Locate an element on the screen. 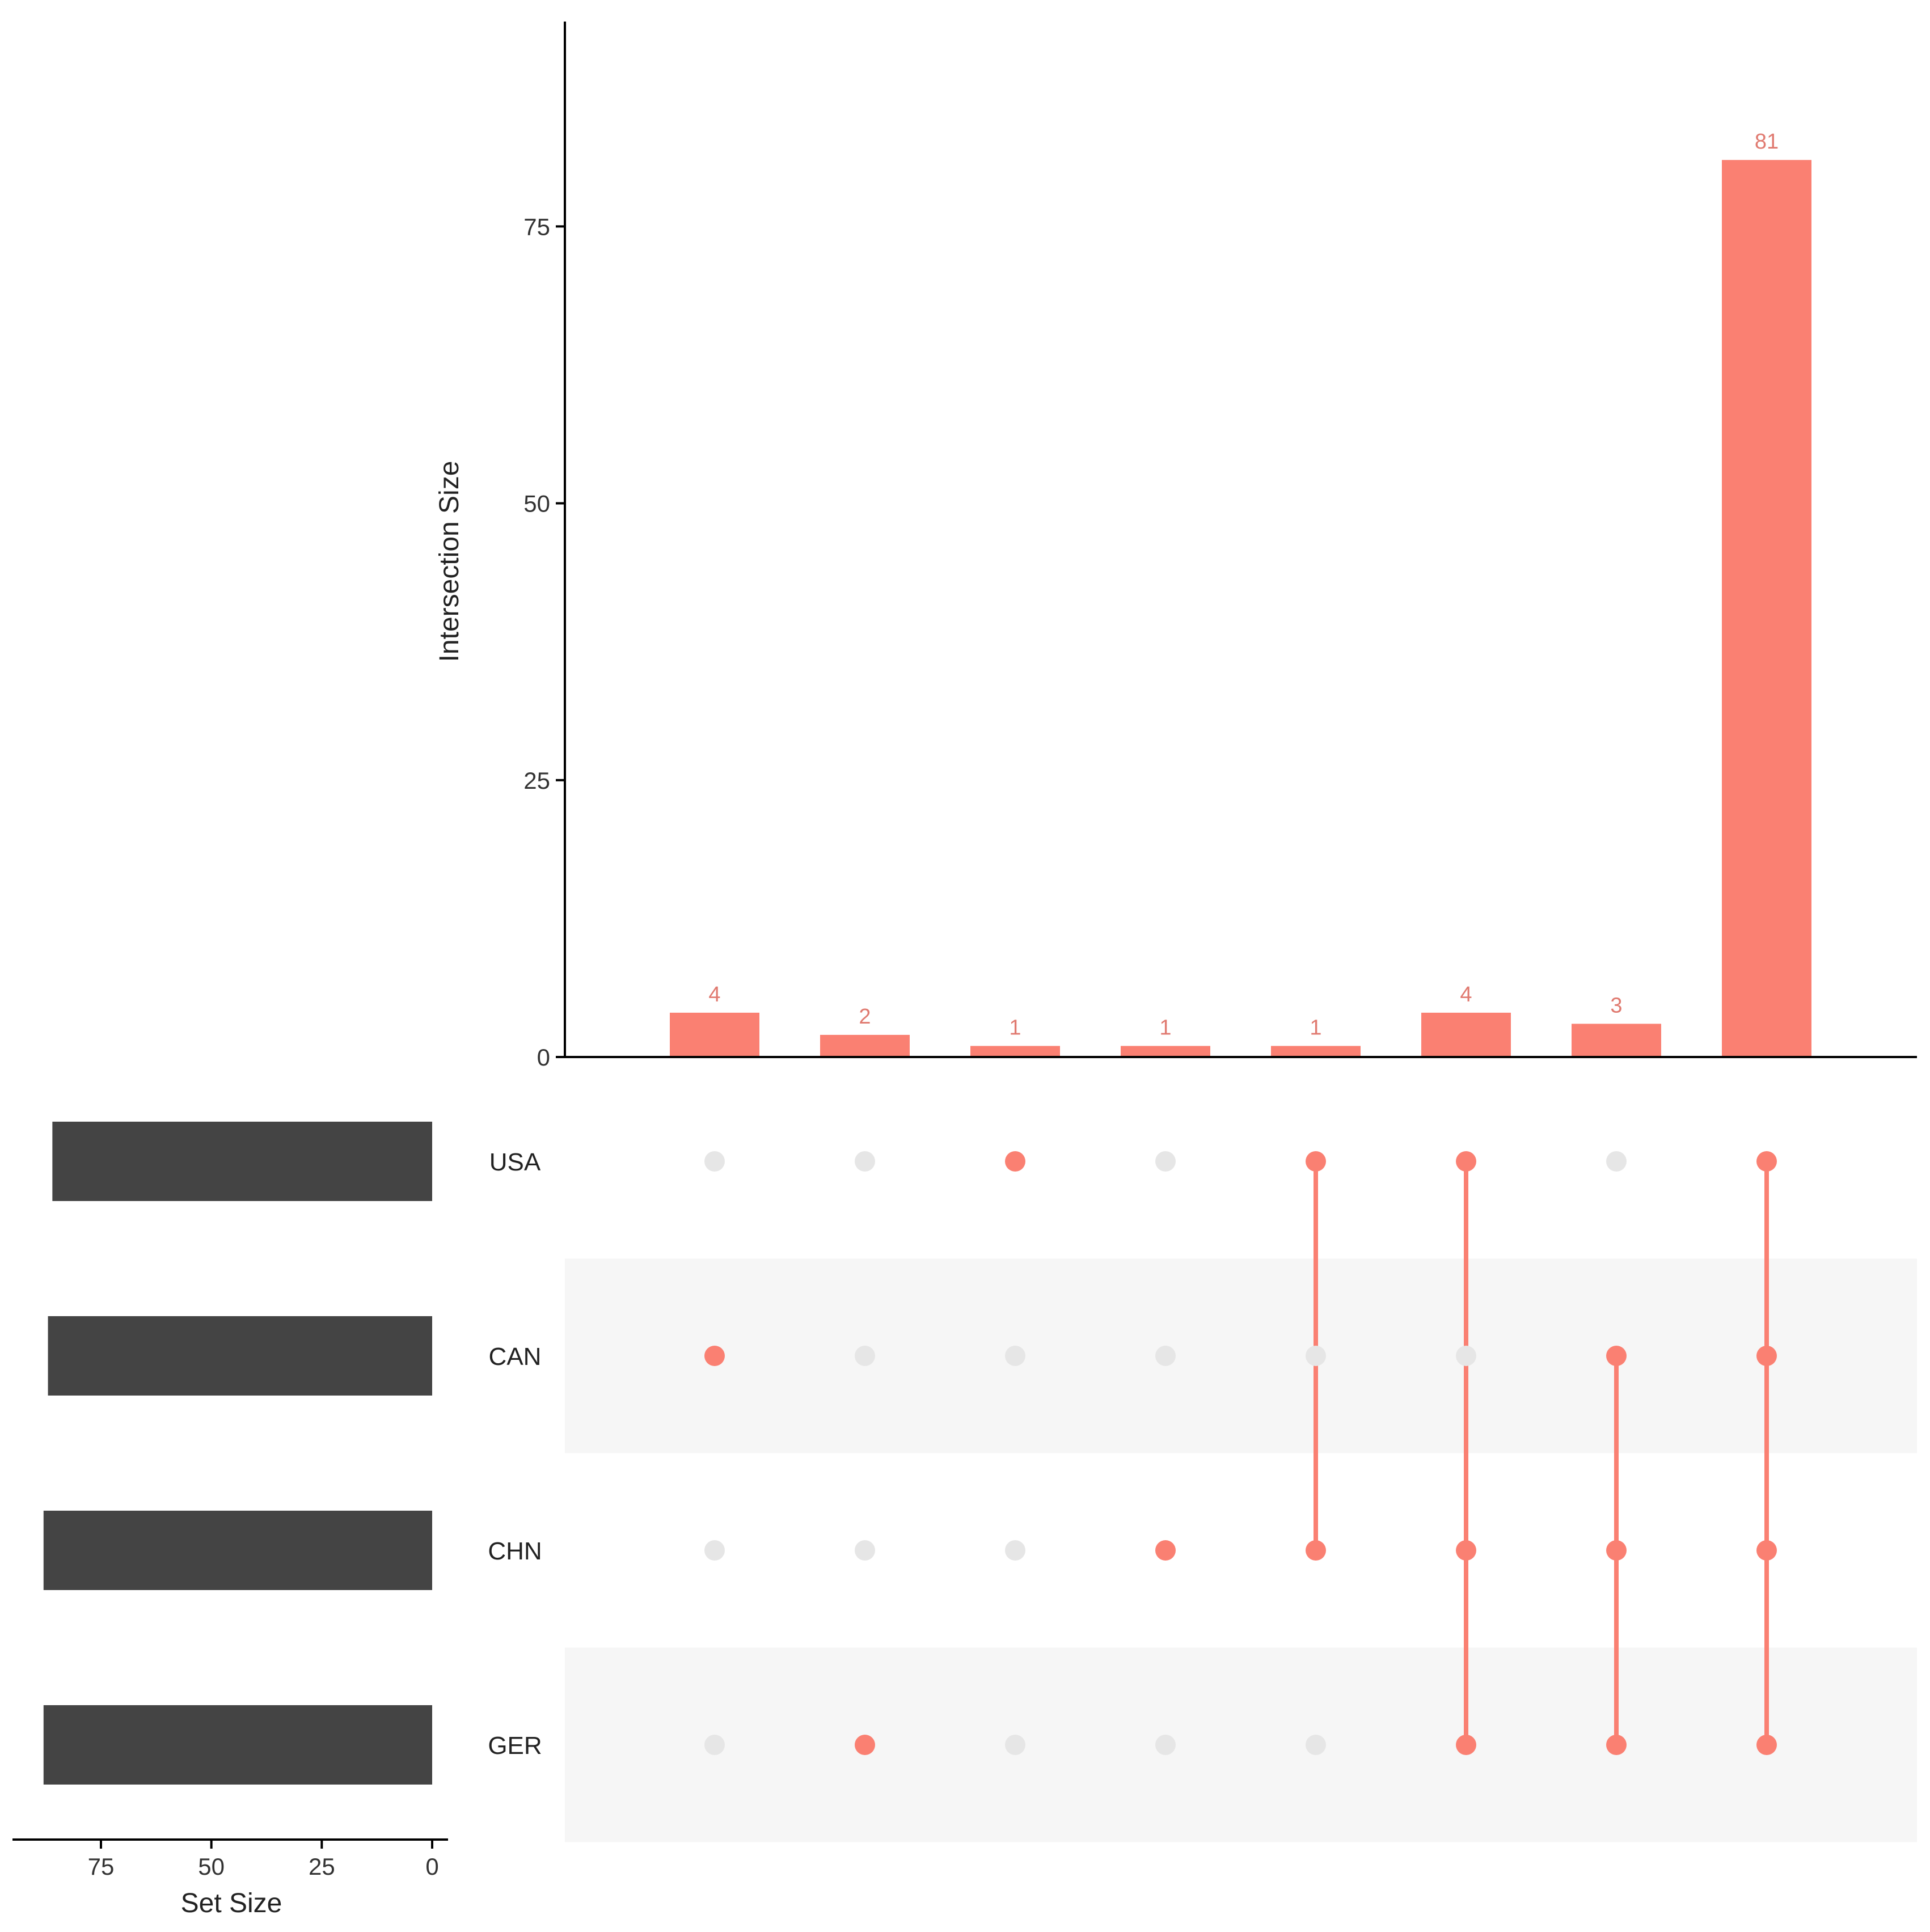 The width and height of the screenshot is (1930, 1932). set-label: CHN is located at coordinates (515, 1551).